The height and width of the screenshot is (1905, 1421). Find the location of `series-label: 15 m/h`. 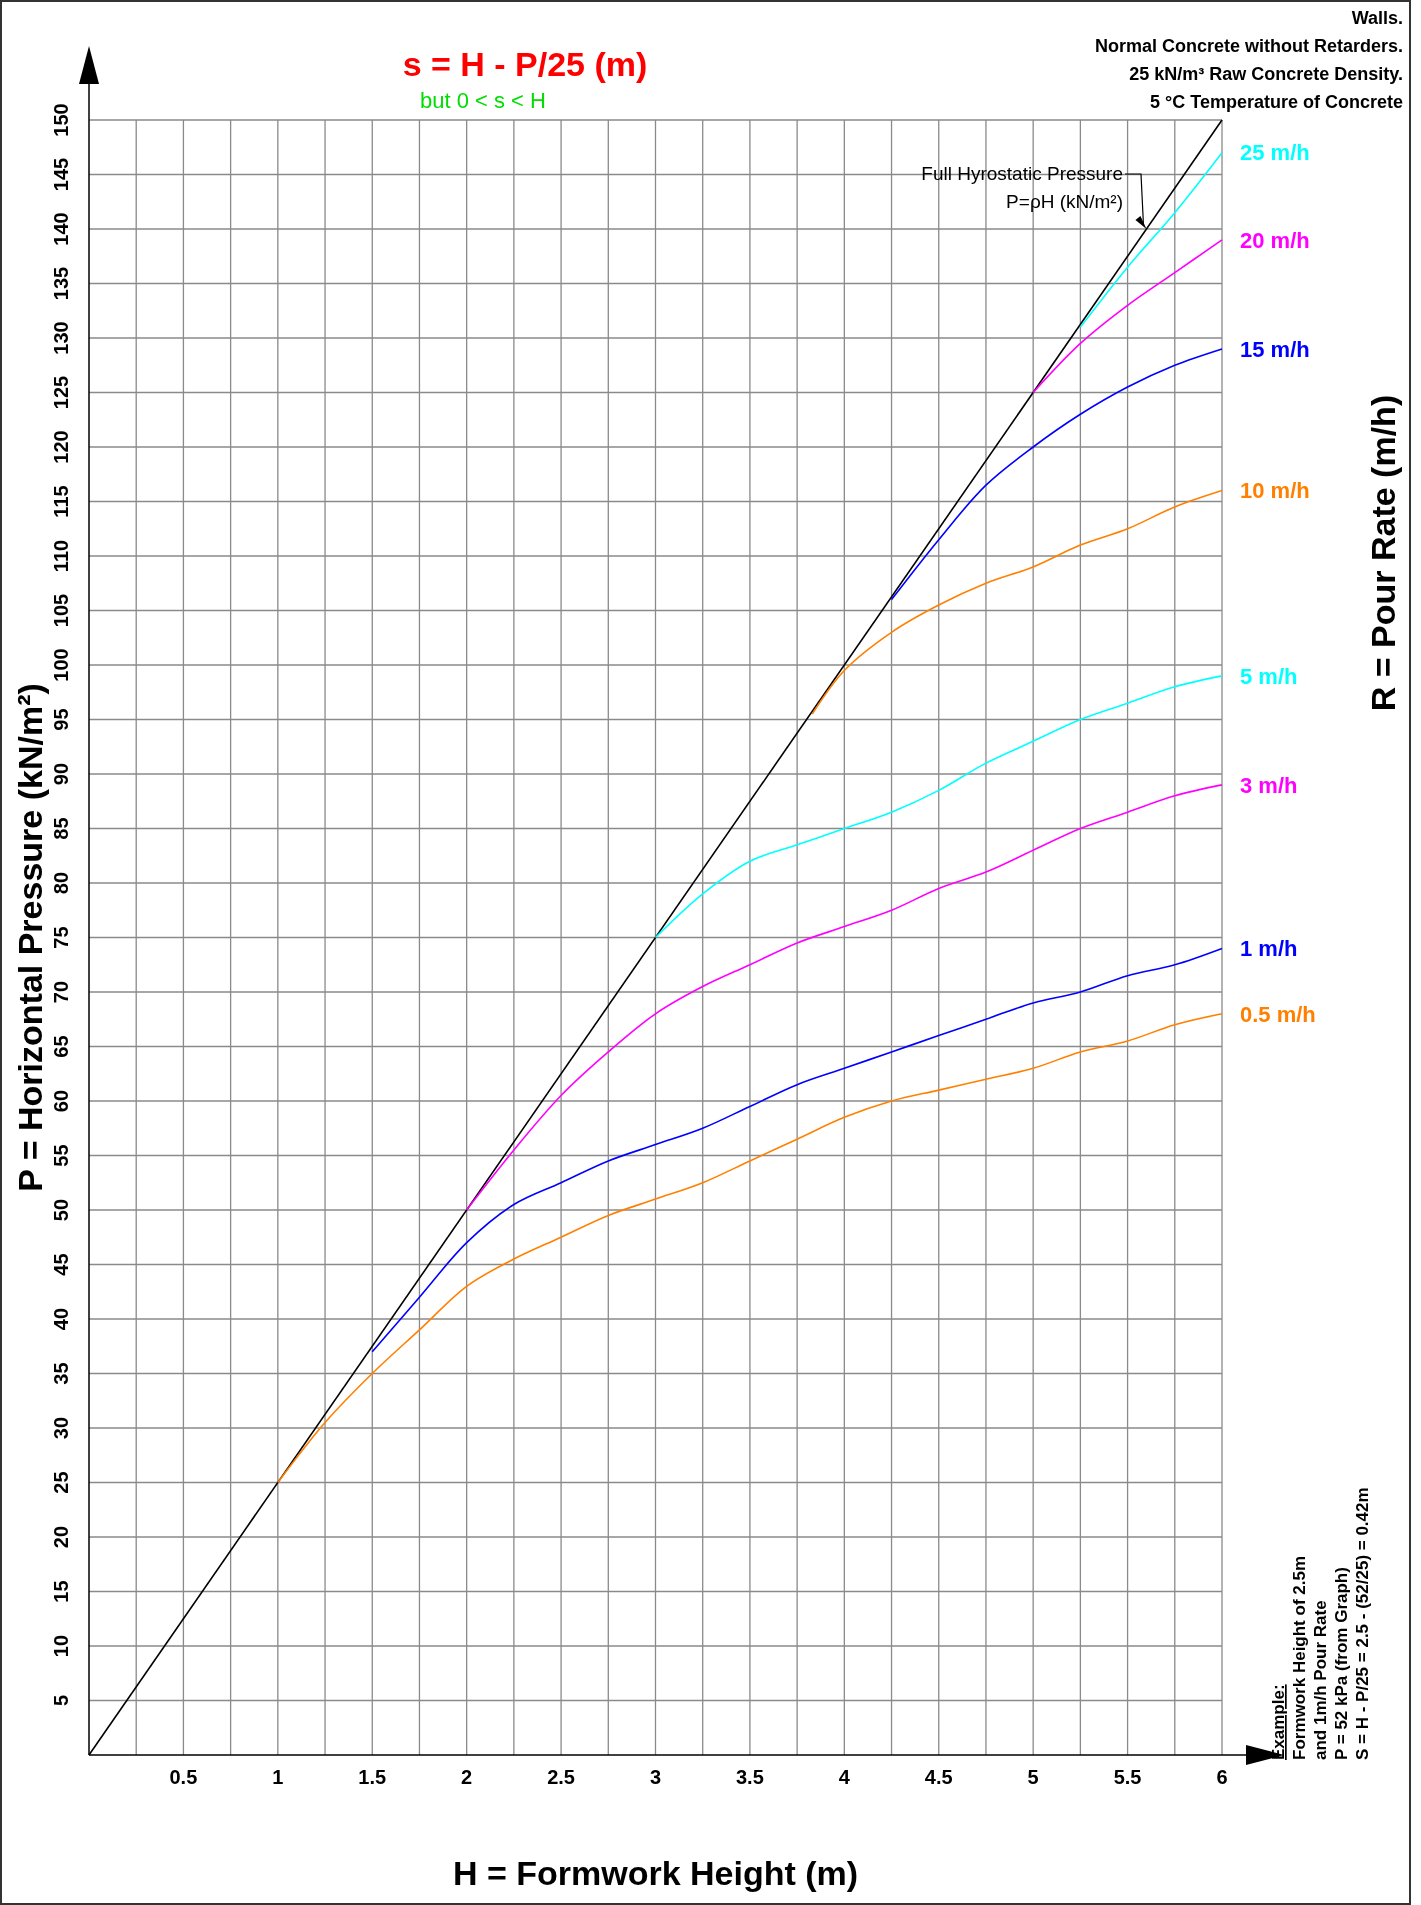

series-label: 15 m/h is located at coordinates (1275, 349).